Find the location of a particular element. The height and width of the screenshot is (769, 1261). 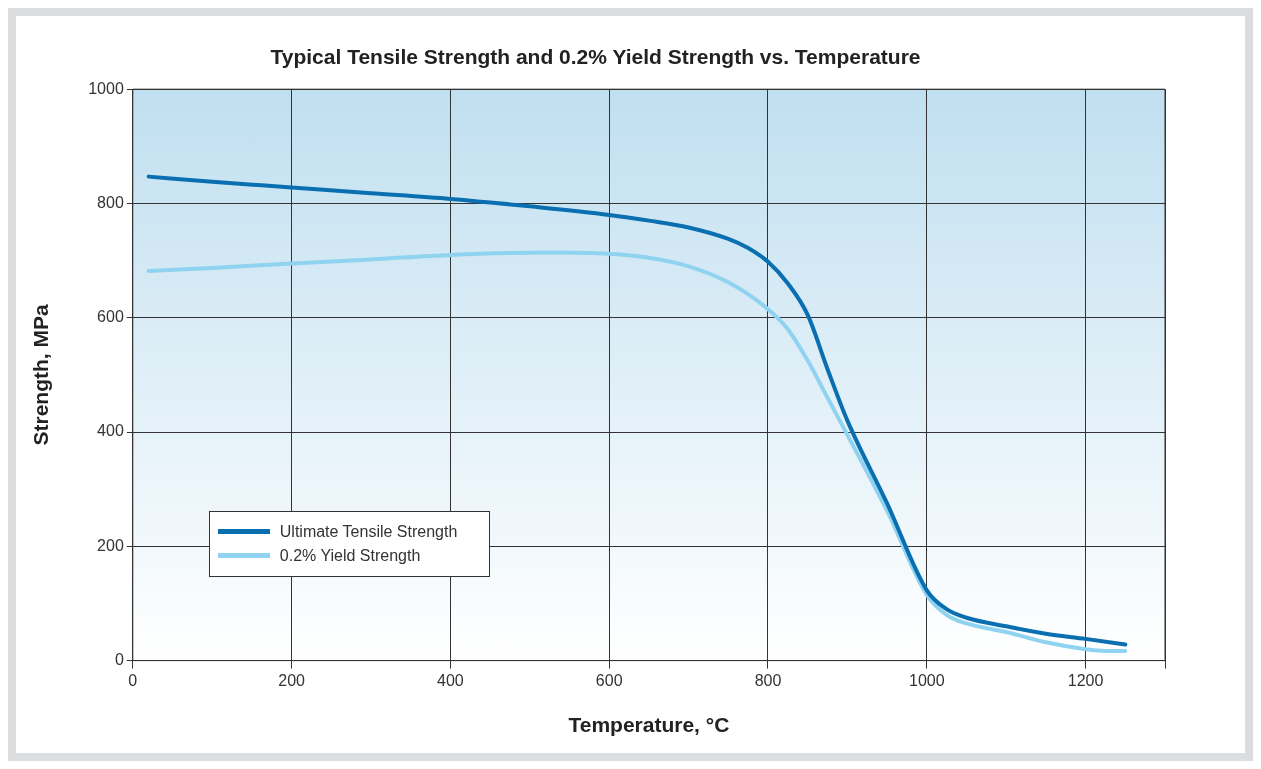

x-tick-label: 200 is located at coordinates (292, 680).